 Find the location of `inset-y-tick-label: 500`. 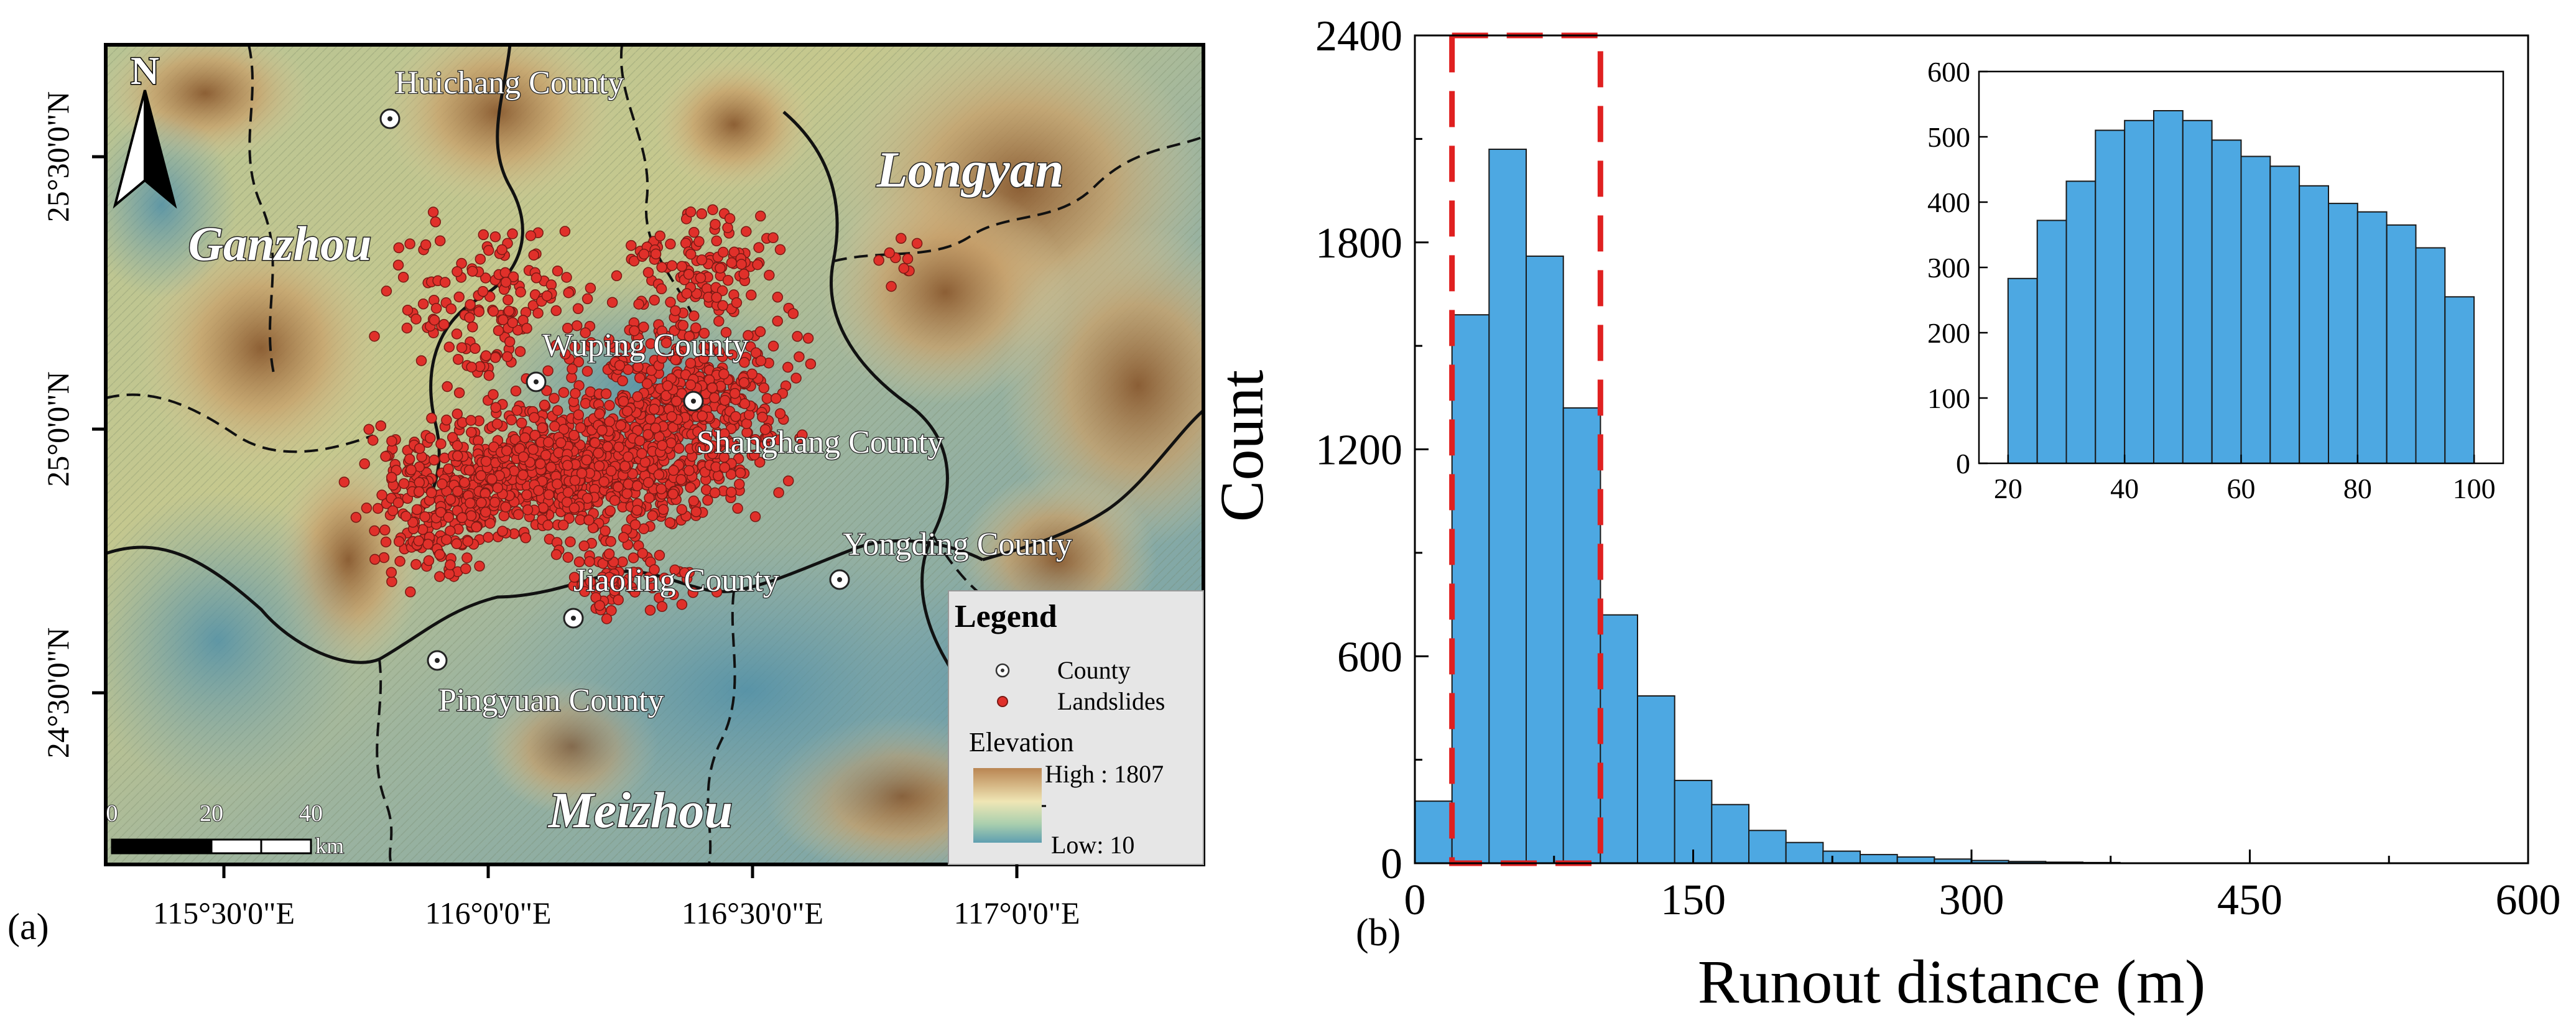

inset-y-tick-label: 500 is located at coordinates (1949, 137).